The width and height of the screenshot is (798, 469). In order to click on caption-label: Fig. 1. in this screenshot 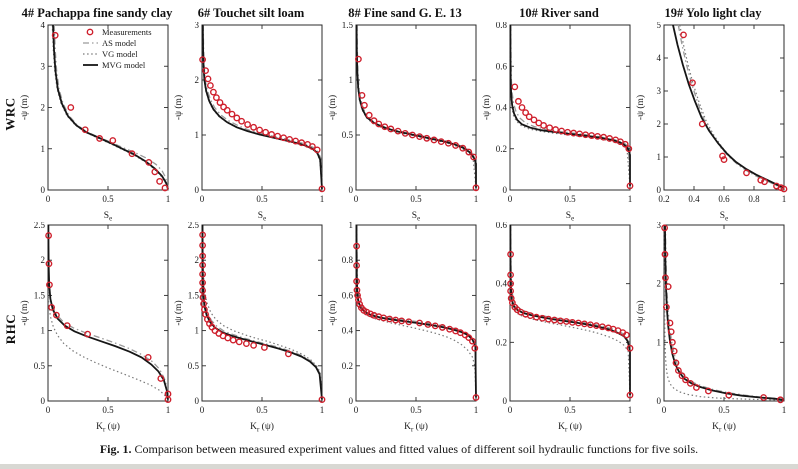, I will do `click(115, 449)`.